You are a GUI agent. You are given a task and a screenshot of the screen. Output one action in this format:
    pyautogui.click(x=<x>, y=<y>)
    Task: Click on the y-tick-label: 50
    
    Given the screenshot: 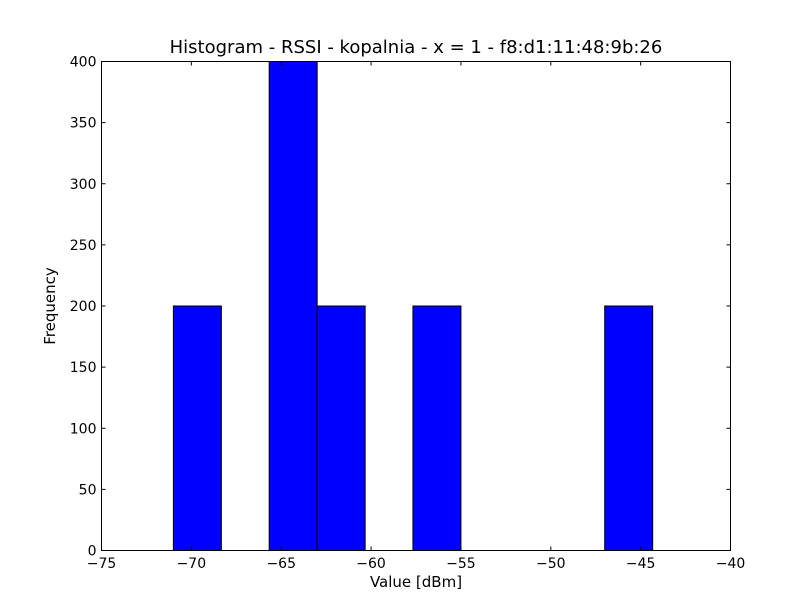 What is the action you would take?
    pyautogui.click(x=88, y=490)
    